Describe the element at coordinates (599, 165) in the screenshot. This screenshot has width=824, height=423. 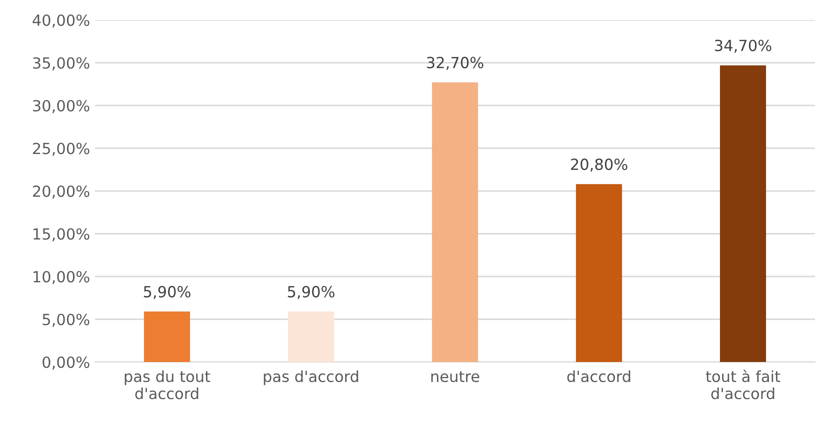
I see `data-label: 20,80%` at that location.